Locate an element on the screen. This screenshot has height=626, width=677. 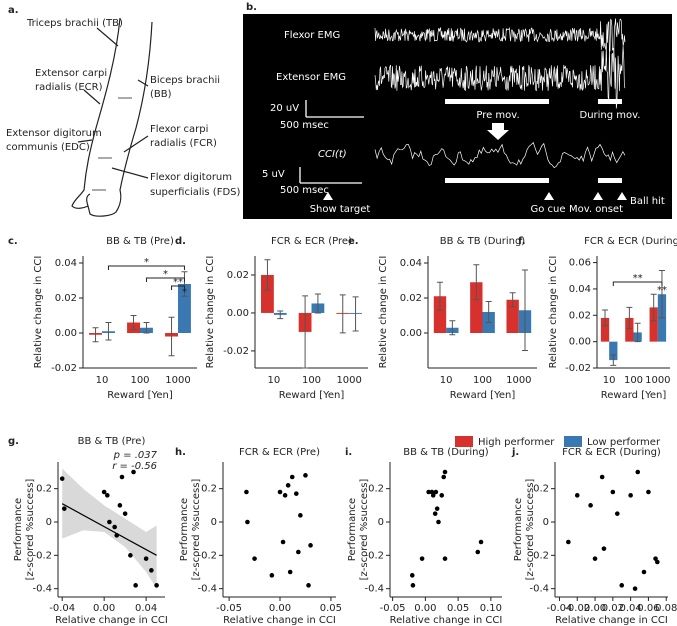
panel-letter: i. is located at coordinates (348, 452).